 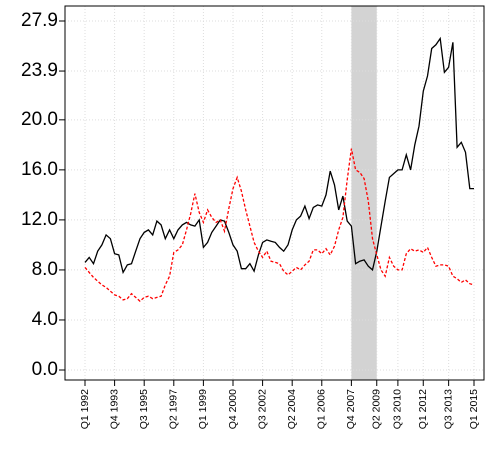 I want to click on y-tick-label: 27.9, so click(x=39, y=20).